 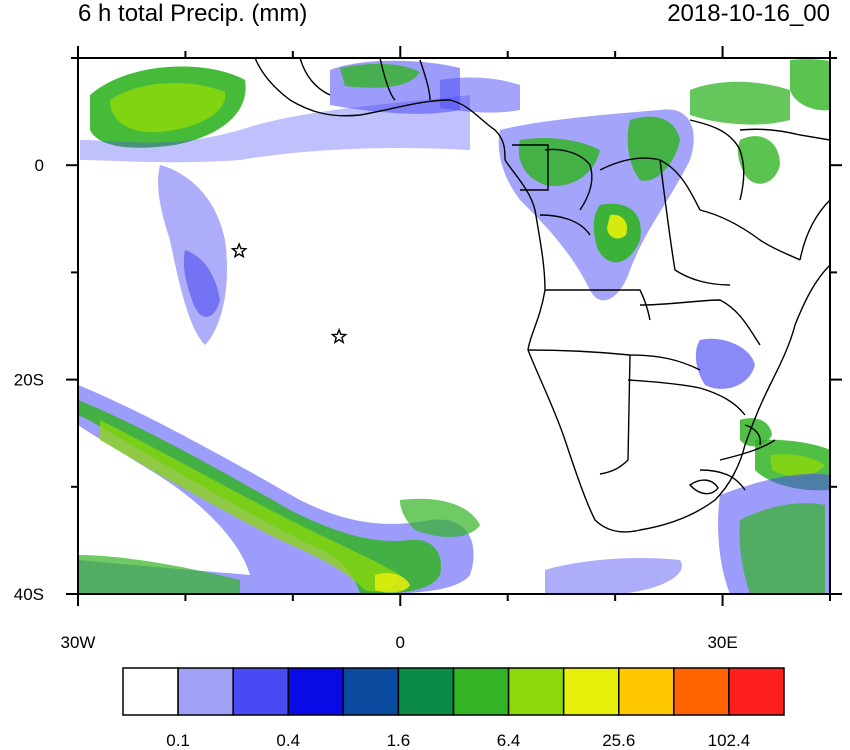 What do you see at coordinates (39, 165) in the screenshot?
I see `y-tick-label: 0` at bounding box center [39, 165].